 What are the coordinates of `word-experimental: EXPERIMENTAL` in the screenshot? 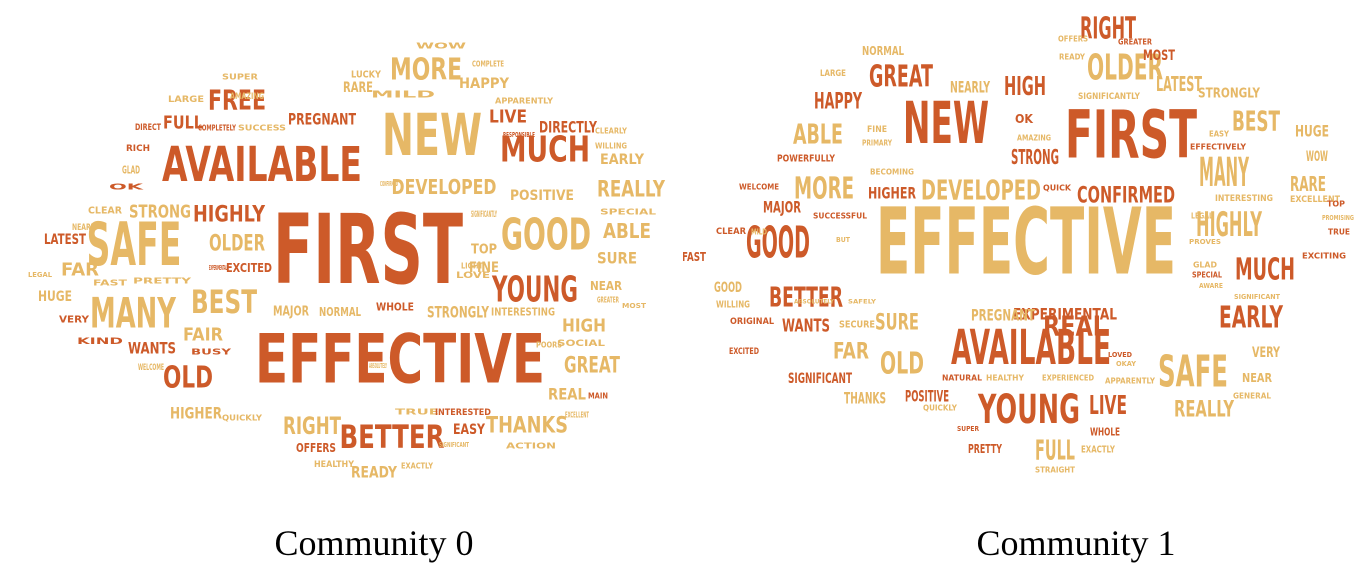 It's located at (1065, 314).